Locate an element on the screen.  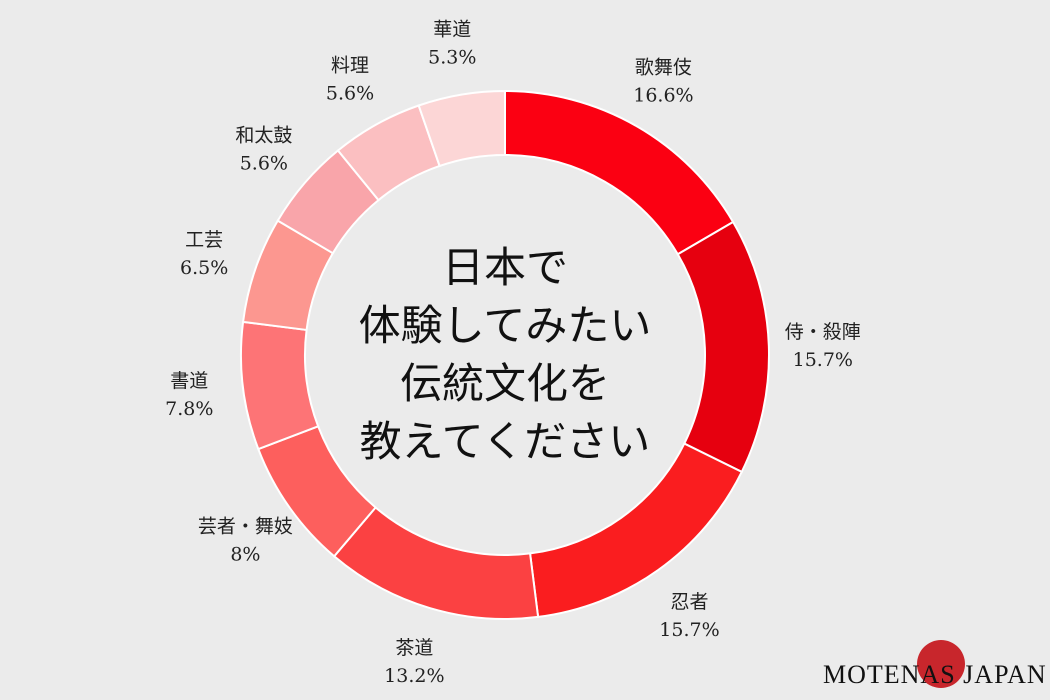
slice-label-5: 芸者・舞妓 is located at coordinates (245, 527).